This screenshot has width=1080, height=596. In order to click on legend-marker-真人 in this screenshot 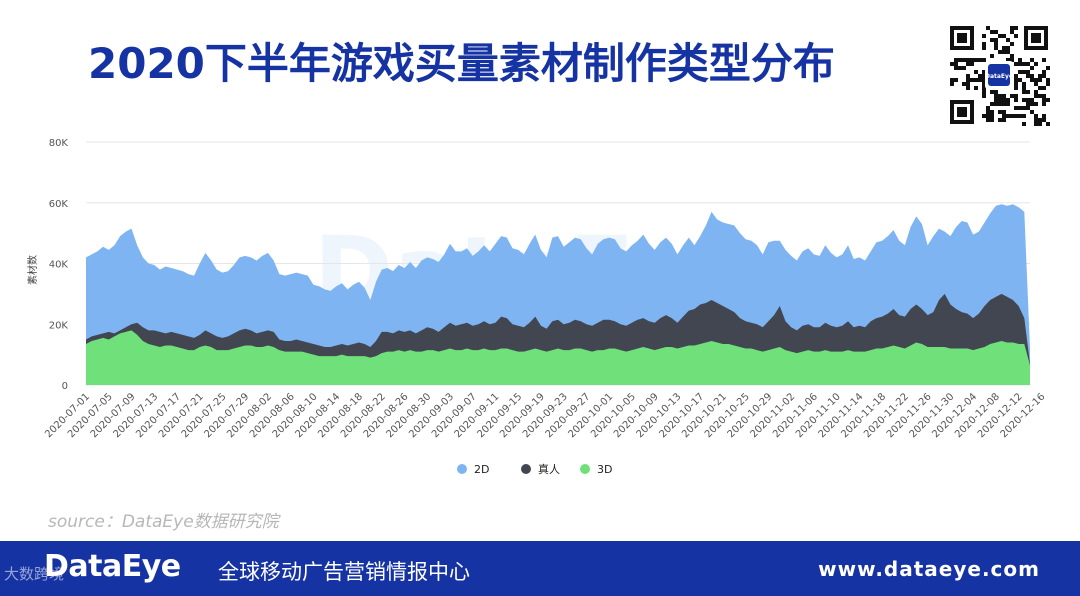, I will do `click(526, 469)`.